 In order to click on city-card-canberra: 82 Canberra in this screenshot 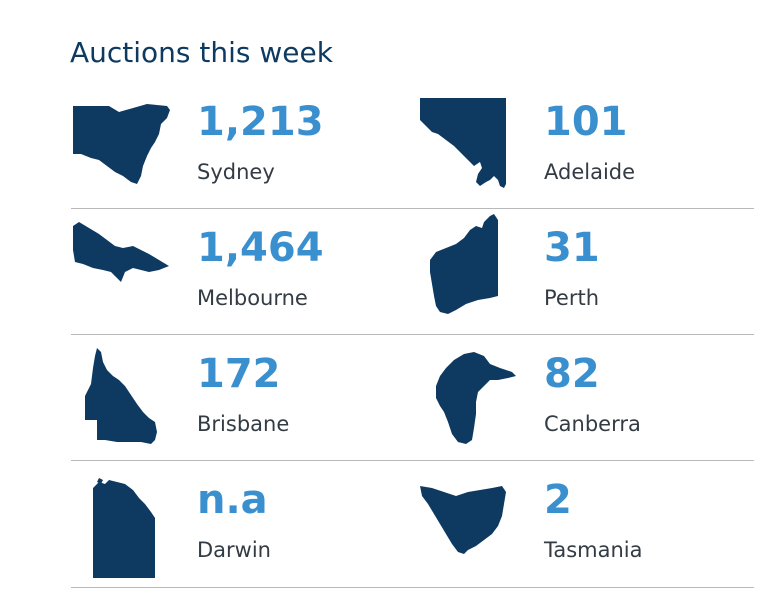, I will do `click(588, 399)`.